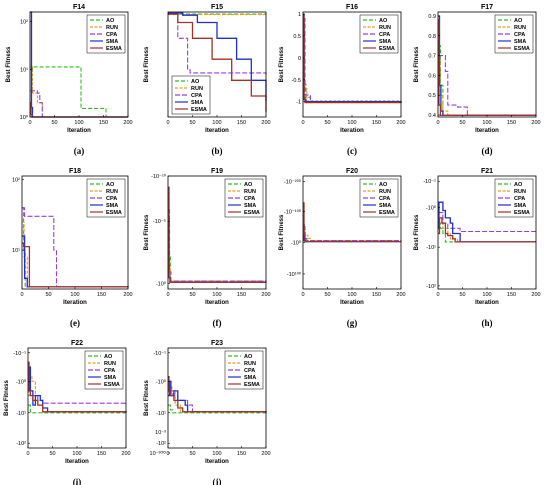 This screenshot has height=485, width=550. I want to click on chart-title: F19, so click(217, 171).